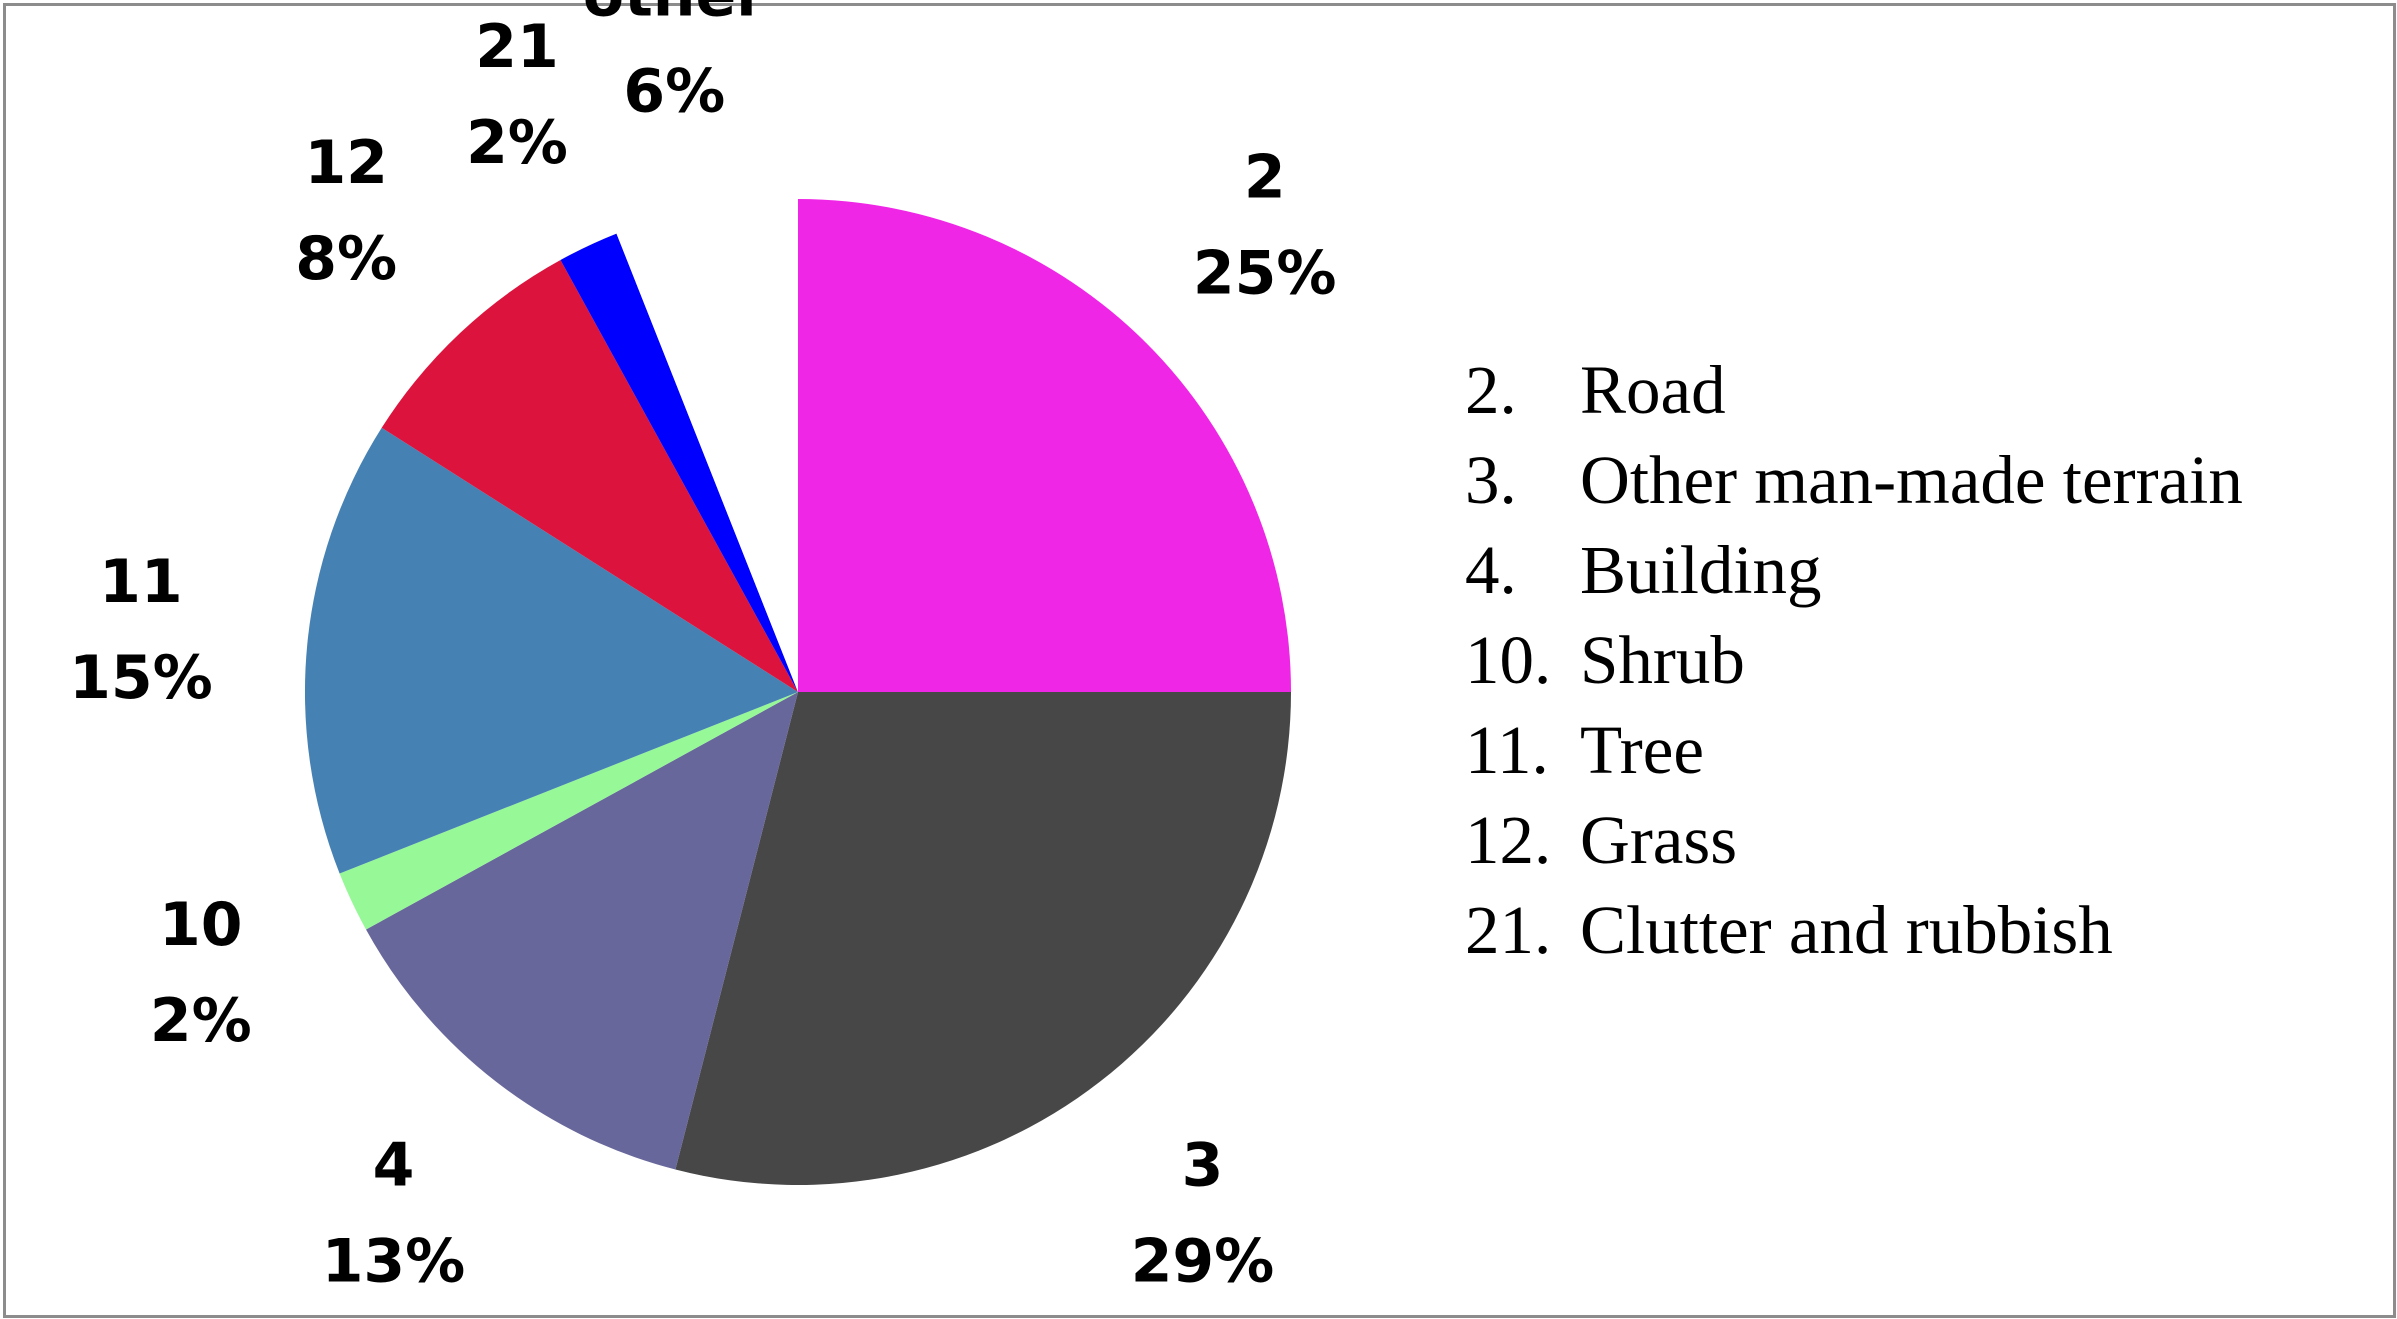 This screenshot has width=2397, height=1319. I want to click on legend-item: 12. Grass, so click(1854, 840).